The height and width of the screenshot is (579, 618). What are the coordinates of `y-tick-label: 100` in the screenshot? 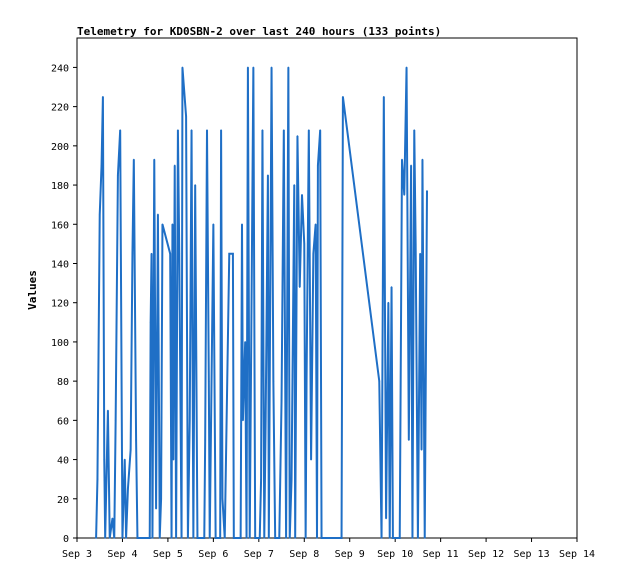 It's located at (60, 343).